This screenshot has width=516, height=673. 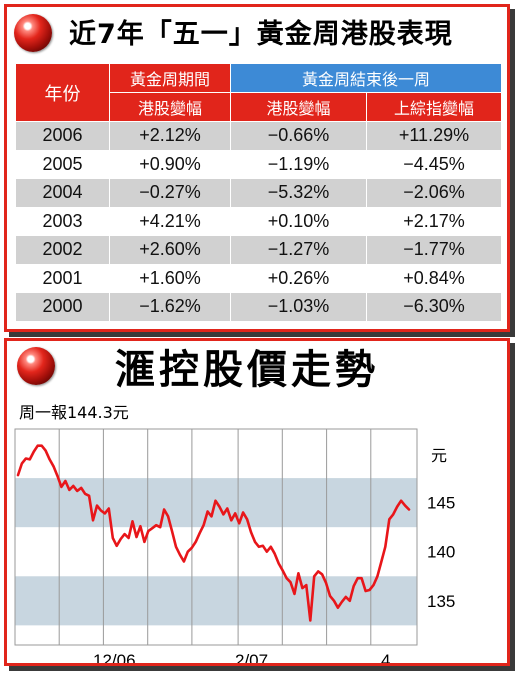 I want to click on table-row: 2001 +1.60% +0.26% +0.84%, so click(x=258, y=278).